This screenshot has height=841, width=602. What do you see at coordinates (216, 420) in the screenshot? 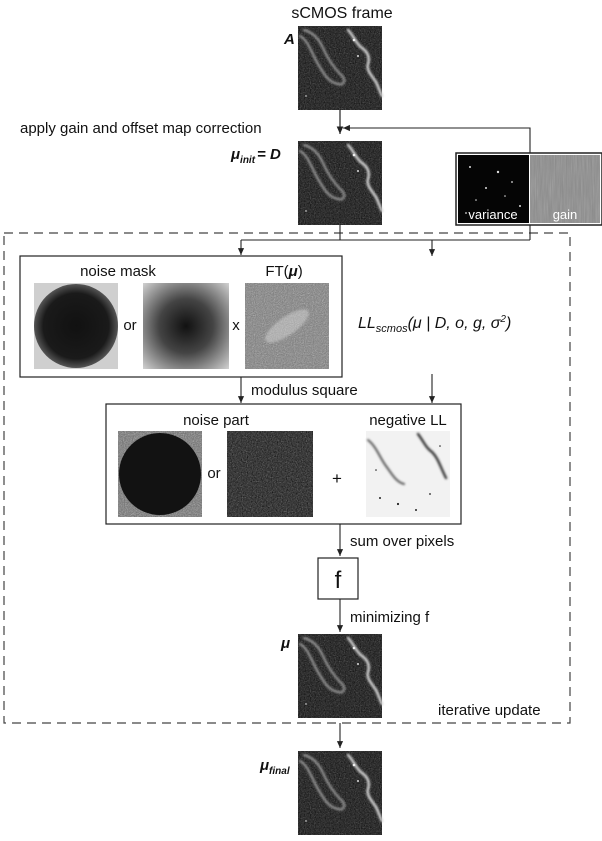
I see `noise-part-title: noise part` at bounding box center [216, 420].